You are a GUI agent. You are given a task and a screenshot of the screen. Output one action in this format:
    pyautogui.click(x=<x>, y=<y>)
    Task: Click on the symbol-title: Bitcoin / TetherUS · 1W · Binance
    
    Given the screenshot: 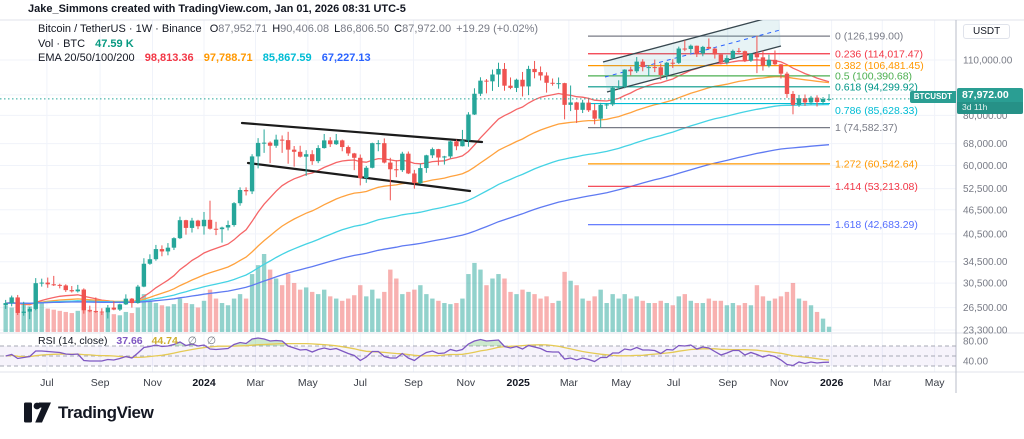 What is the action you would take?
    pyautogui.click(x=120, y=29)
    